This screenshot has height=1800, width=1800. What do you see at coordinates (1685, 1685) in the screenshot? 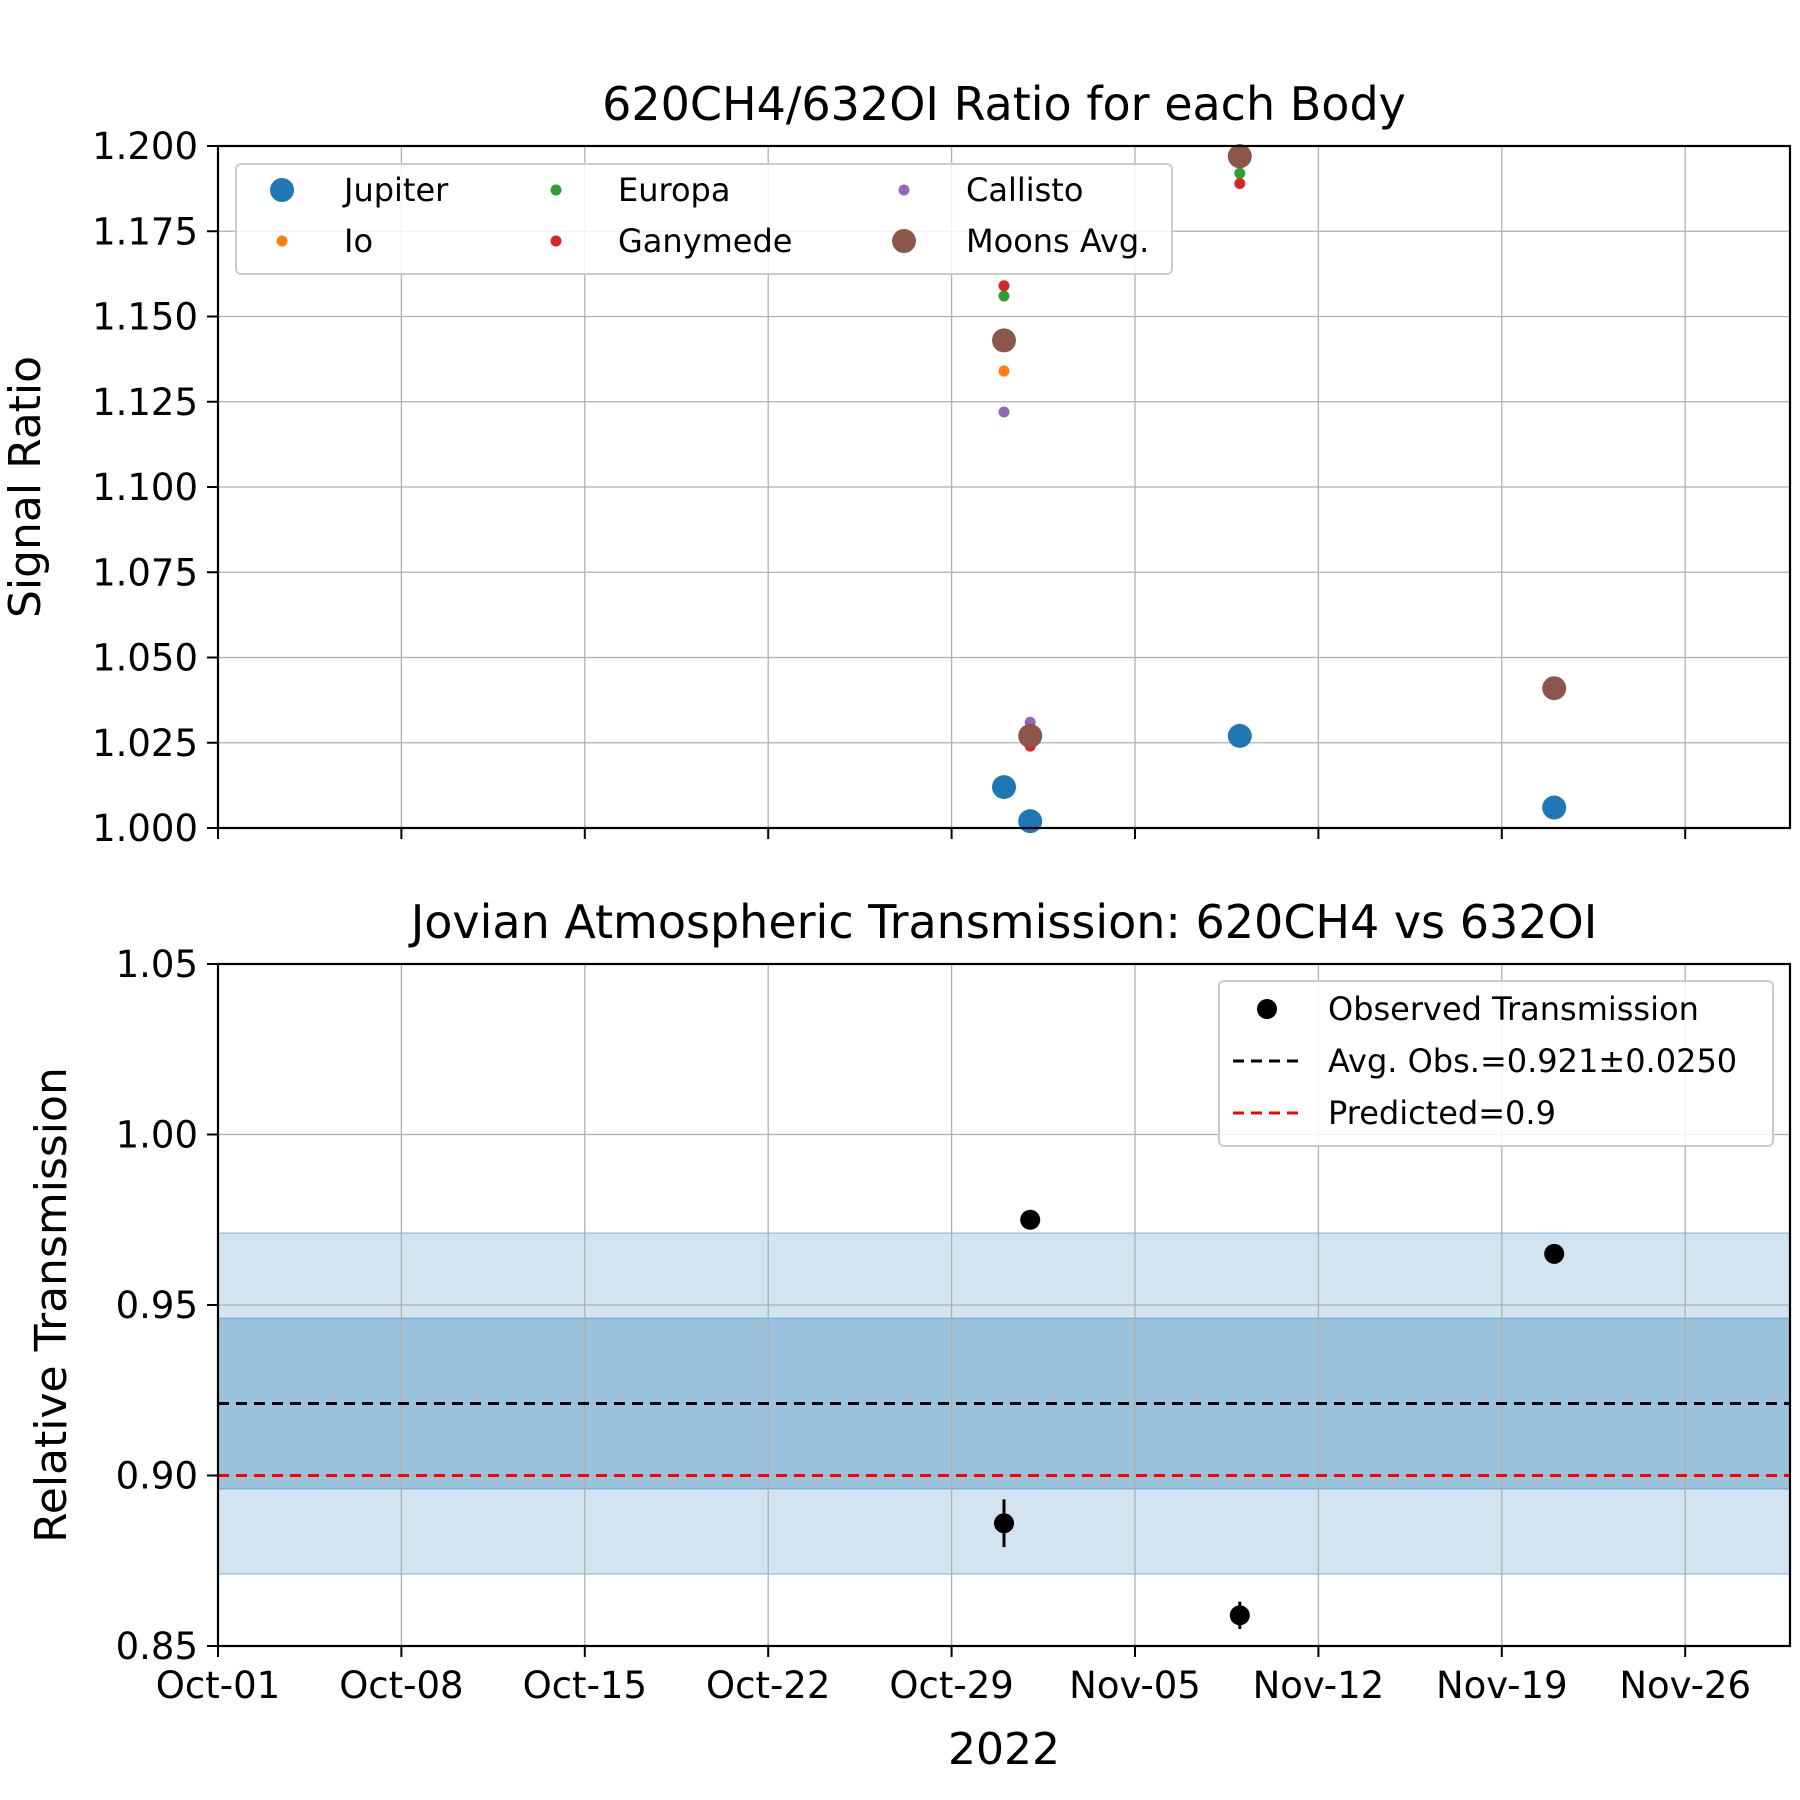
I see `x-tick-label: Nov-26` at bounding box center [1685, 1685].